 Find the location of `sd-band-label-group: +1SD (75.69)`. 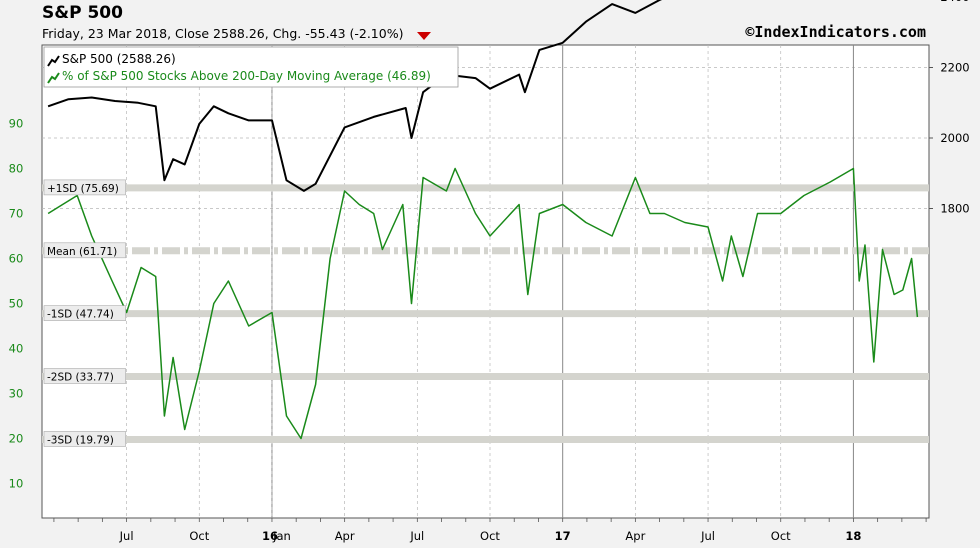

sd-band-label-group: +1SD (75.69) is located at coordinates (84, 187).